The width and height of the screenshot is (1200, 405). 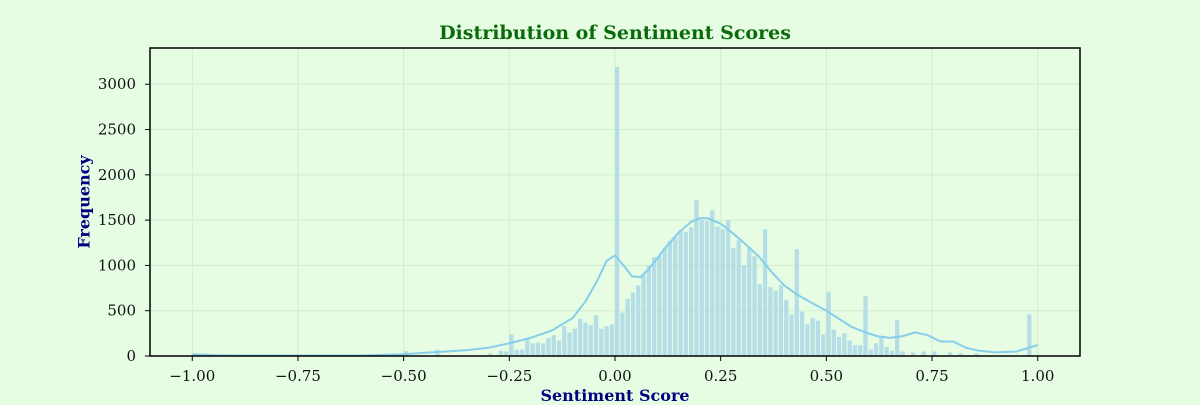 What do you see at coordinates (84, 202) in the screenshot?
I see `y-axis-label: Frequency` at bounding box center [84, 202].